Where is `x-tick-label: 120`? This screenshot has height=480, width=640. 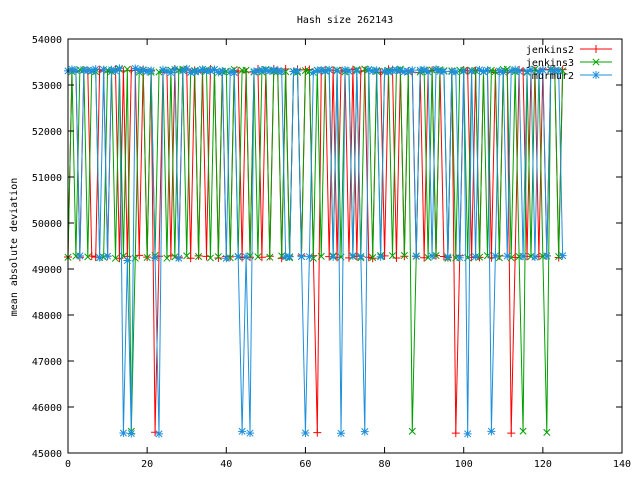
x-tick-label: 120 is located at coordinates (543, 464).